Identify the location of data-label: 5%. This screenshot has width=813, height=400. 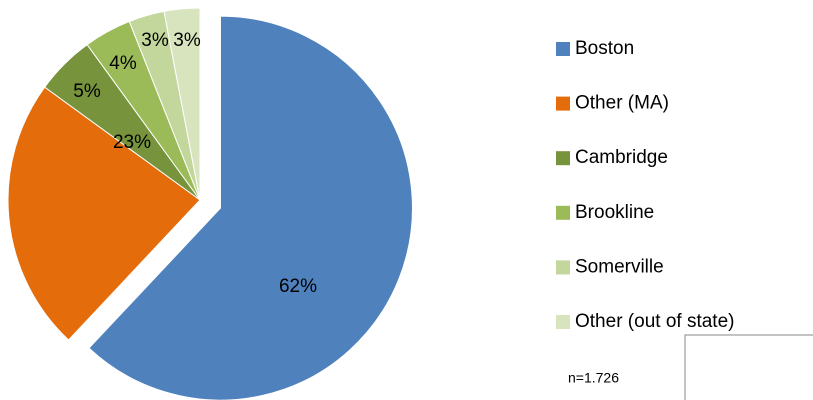
(87, 91).